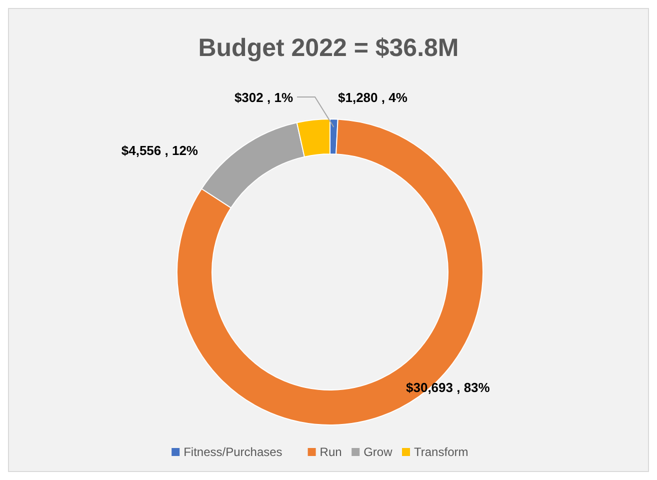 This screenshot has width=657, height=480. I want to click on chart-title: Budget 2022 = $36.8M, so click(328, 48).